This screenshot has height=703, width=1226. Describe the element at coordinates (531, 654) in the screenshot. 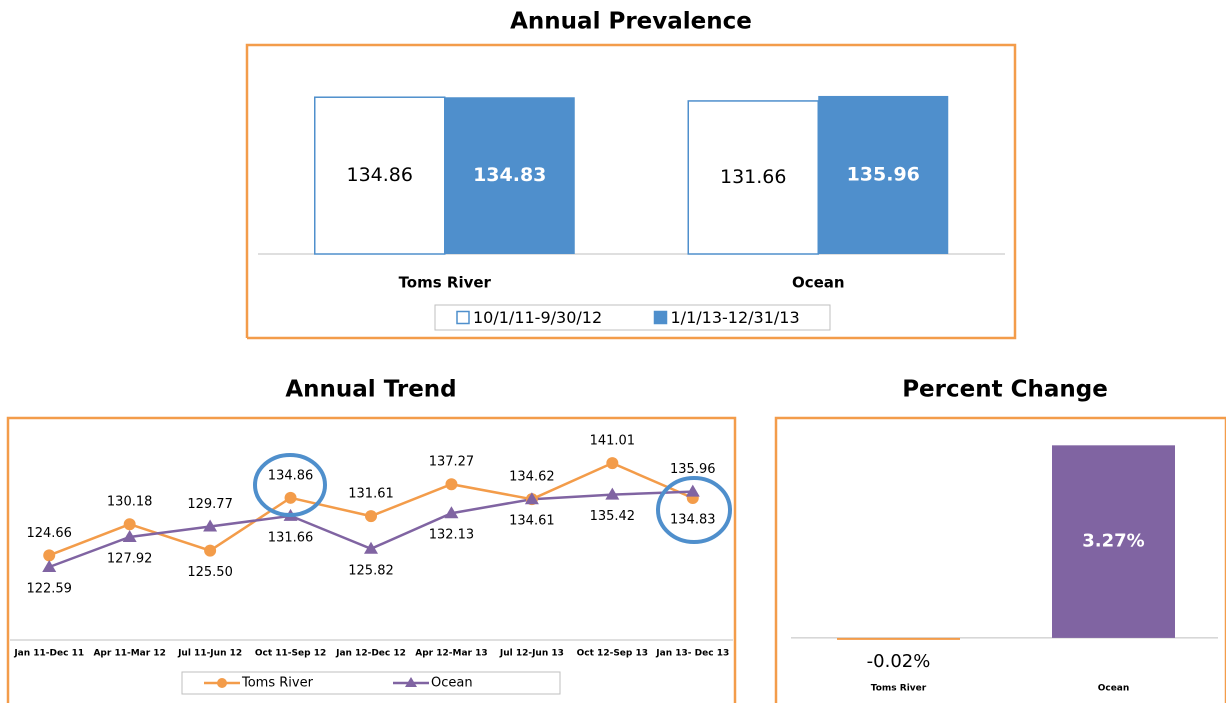

I see `x-tick-label: Jul 12-Jun 13` at that location.